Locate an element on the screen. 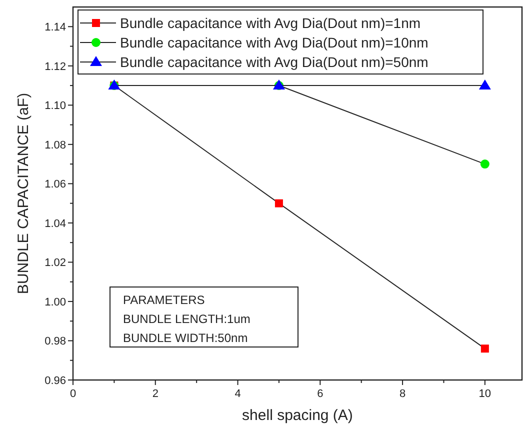  y-tick-label: 1.12 is located at coordinates (55, 66).